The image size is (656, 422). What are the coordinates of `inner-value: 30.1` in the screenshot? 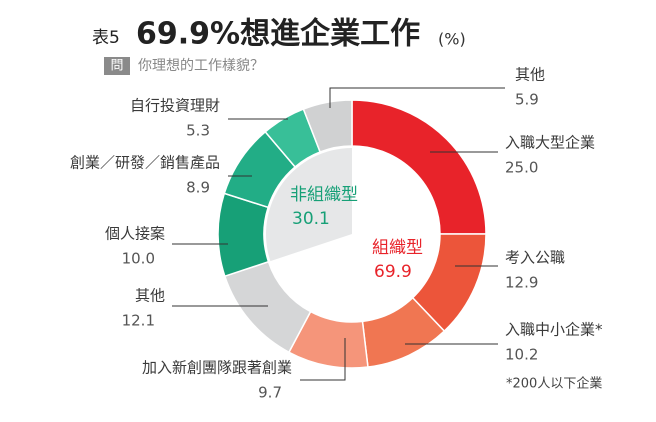 It's located at (311, 219).